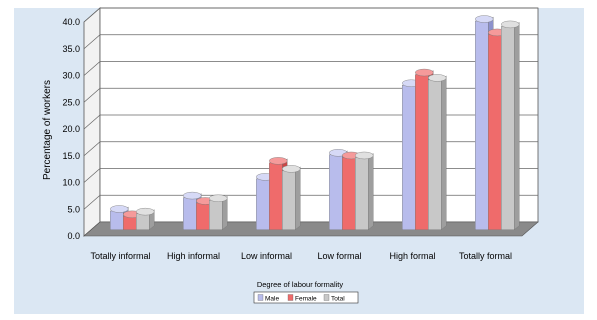 The height and width of the screenshot is (320, 597). What do you see at coordinates (71, 22) in the screenshot?
I see `y-tick-label: 40.0` at bounding box center [71, 22].